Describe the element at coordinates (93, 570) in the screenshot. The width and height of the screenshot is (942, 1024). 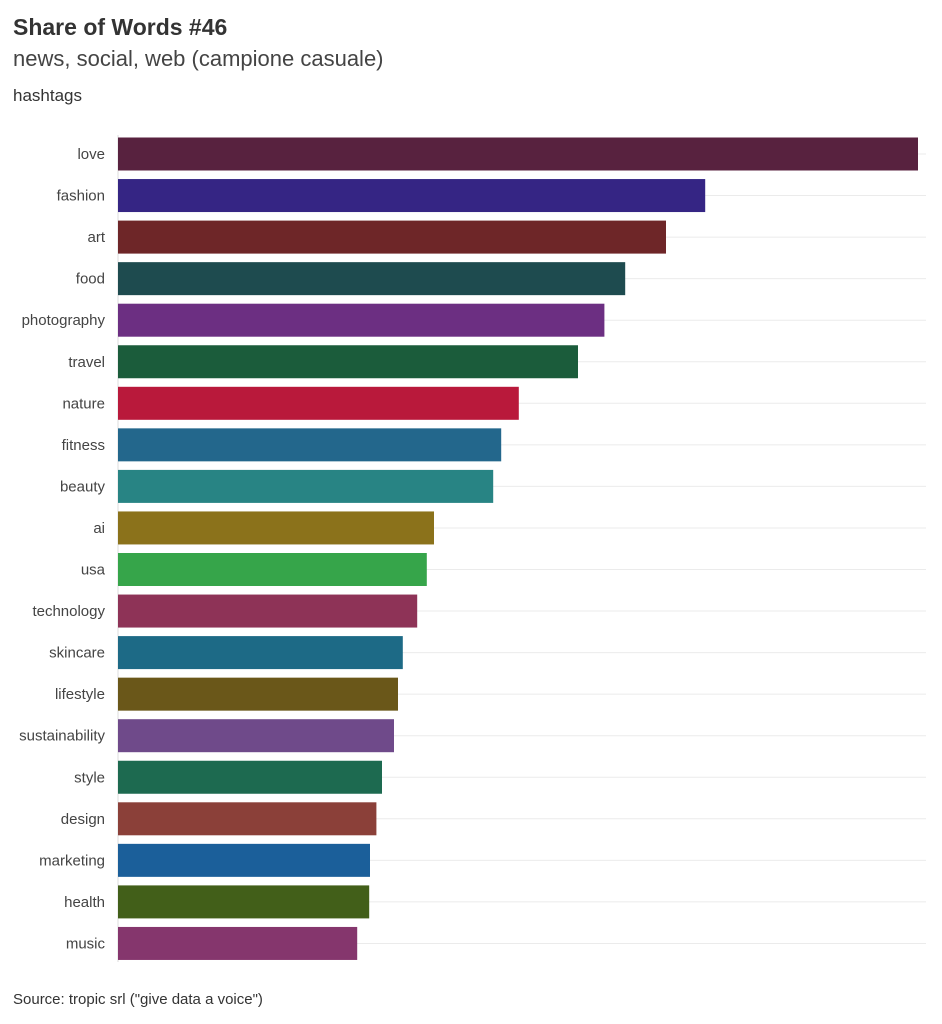
I see `y-tick-label: usa` at that location.